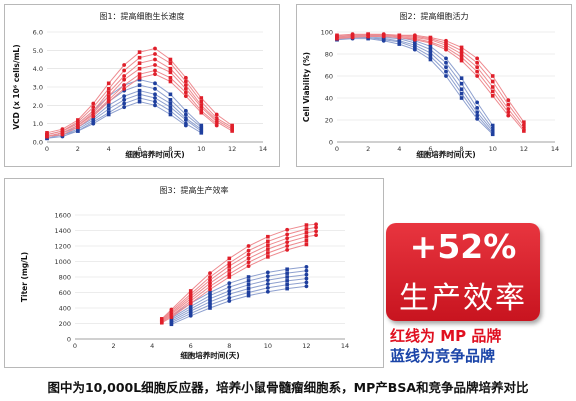 Image resolution: width=576 pixels, height=401 pixels. I want to click on y-tick-label: 1.0, so click(38, 124).